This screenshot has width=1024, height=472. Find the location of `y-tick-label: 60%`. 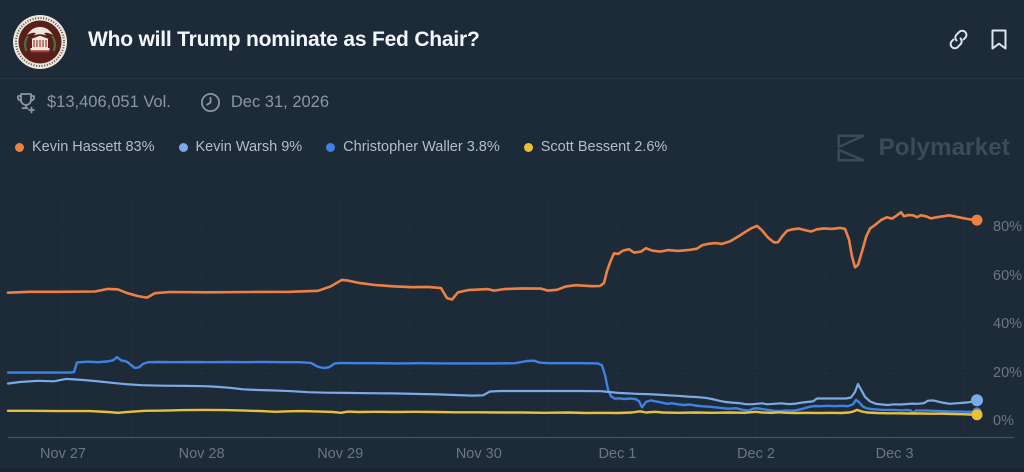

y-tick-label: 60% is located at coordinates (1008, 275).